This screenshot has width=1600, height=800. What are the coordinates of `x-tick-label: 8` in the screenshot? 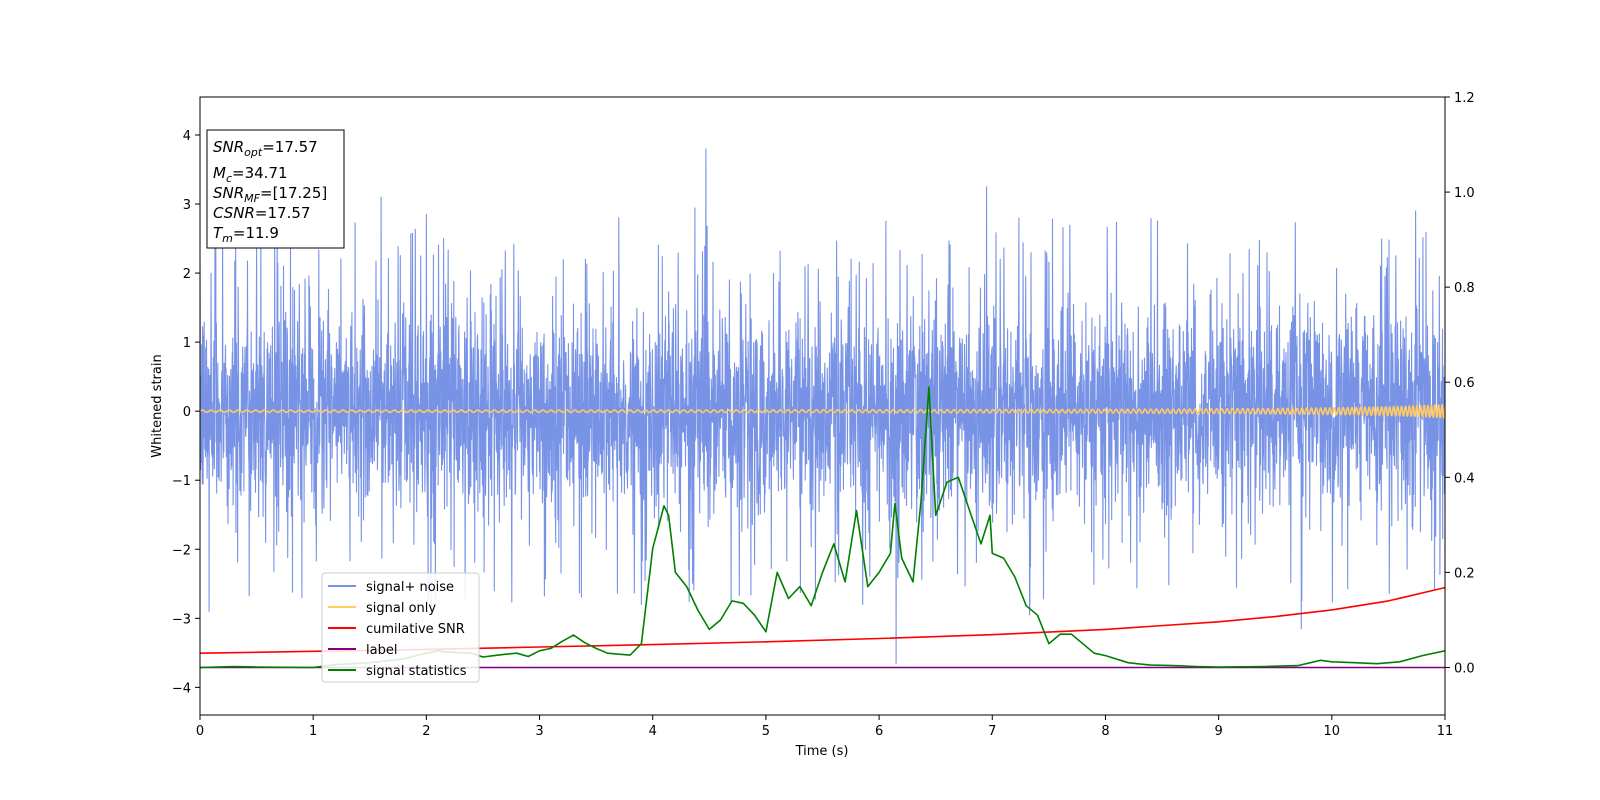 It's located at (1105, 731).